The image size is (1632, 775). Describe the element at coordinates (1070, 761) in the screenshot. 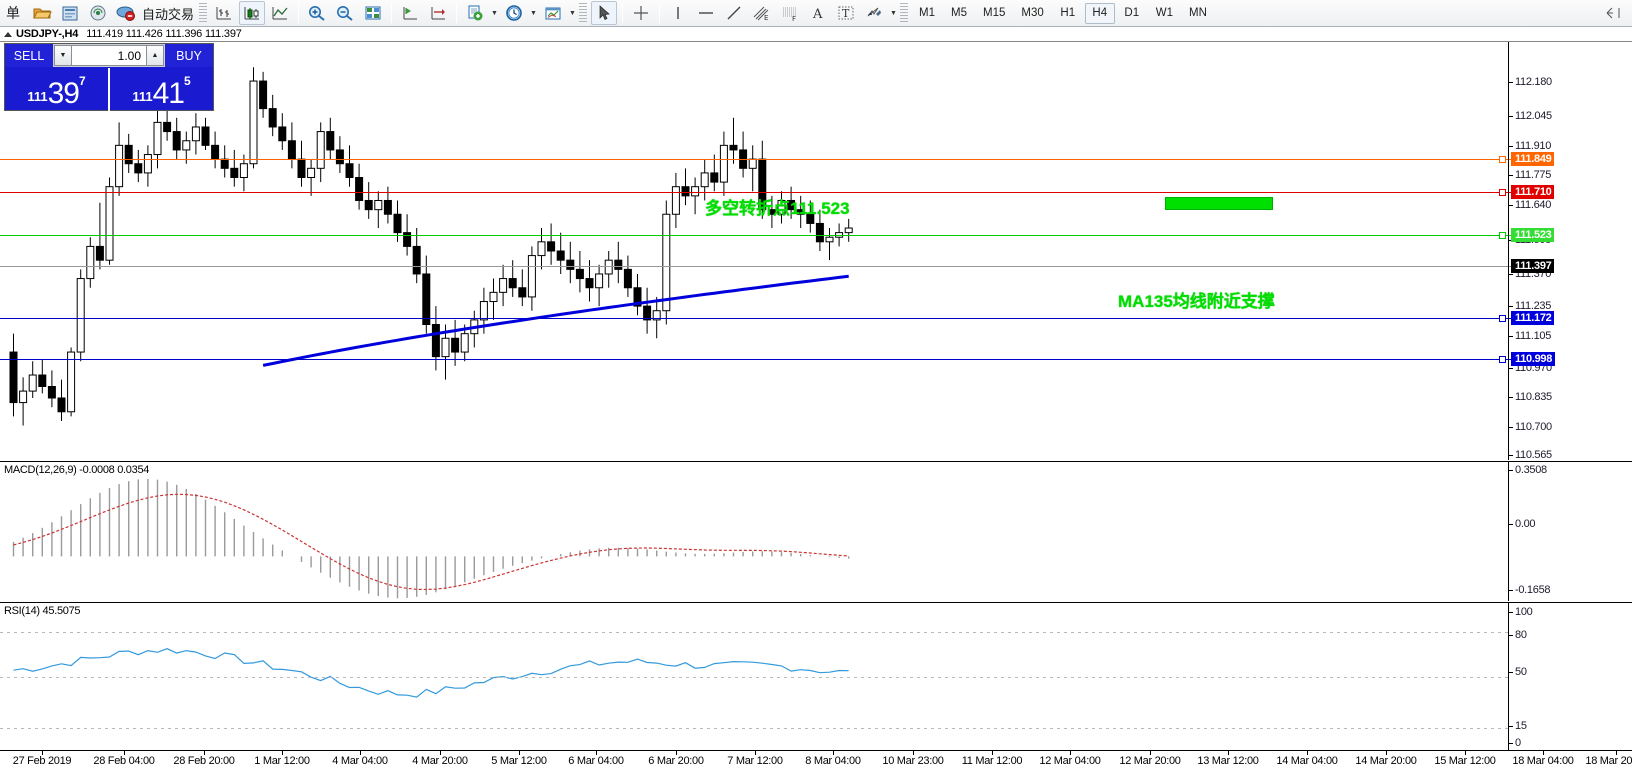

I see `time-label: 12 Mar 04:00` at that location.